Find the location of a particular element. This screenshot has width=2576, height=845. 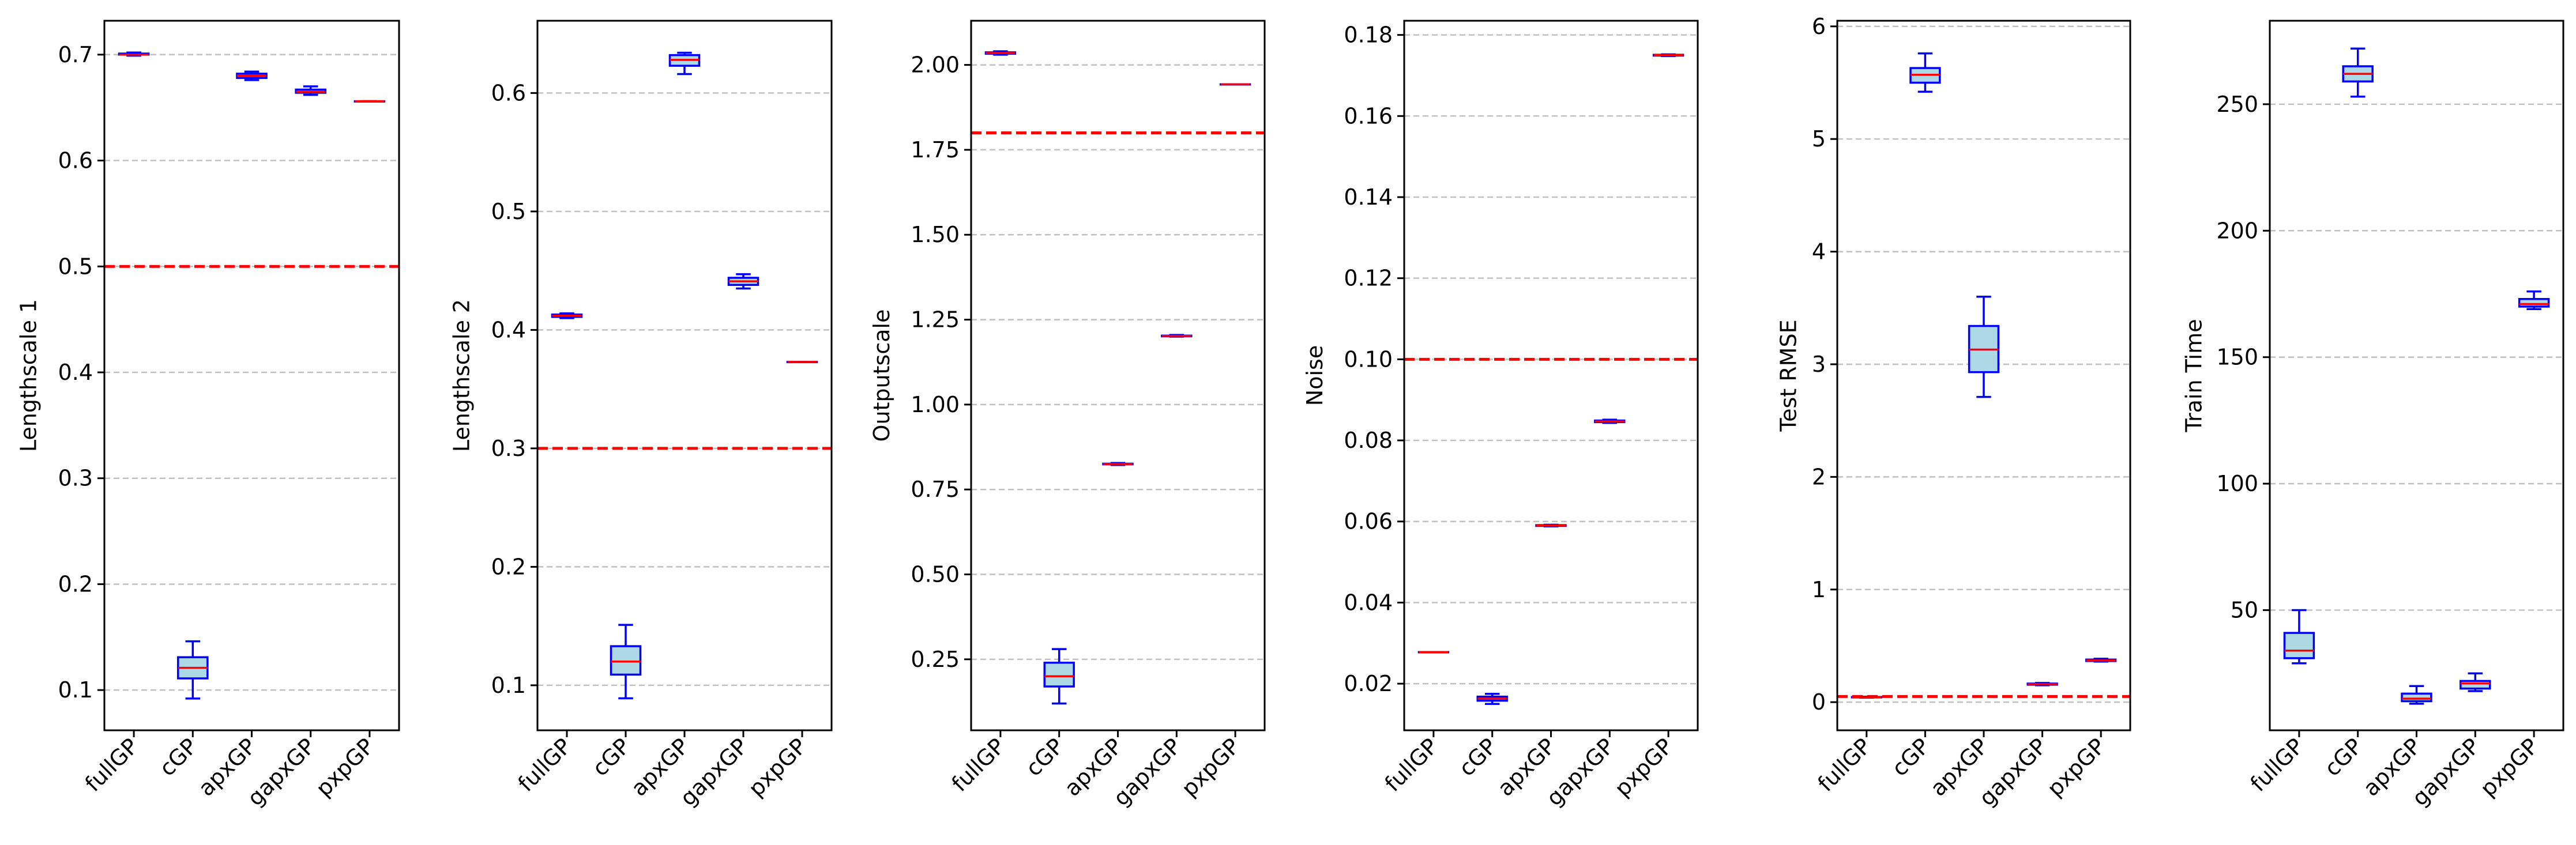

y-axis-label: Train Time is located at coordinates (2193, 376).